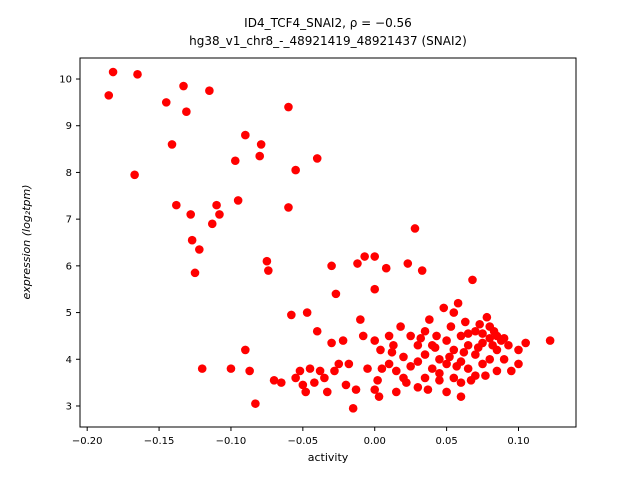 The height and width of the screenshot is (480, 640). Describe the element at coordinates (328, 457) in the screenshot. I see `x-axis-label: activity` at that location.